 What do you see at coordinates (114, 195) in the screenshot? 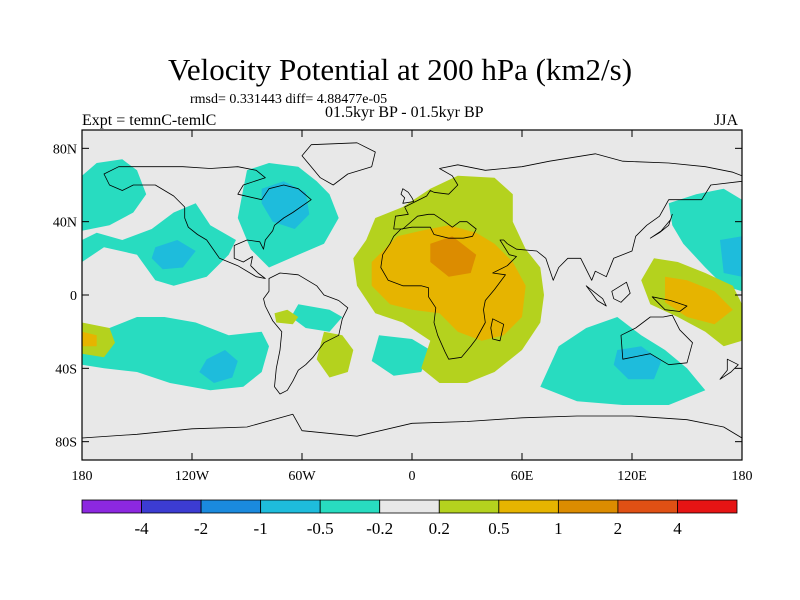
I see `contour-pacific-west-negative` at bounding box center [114, 195].